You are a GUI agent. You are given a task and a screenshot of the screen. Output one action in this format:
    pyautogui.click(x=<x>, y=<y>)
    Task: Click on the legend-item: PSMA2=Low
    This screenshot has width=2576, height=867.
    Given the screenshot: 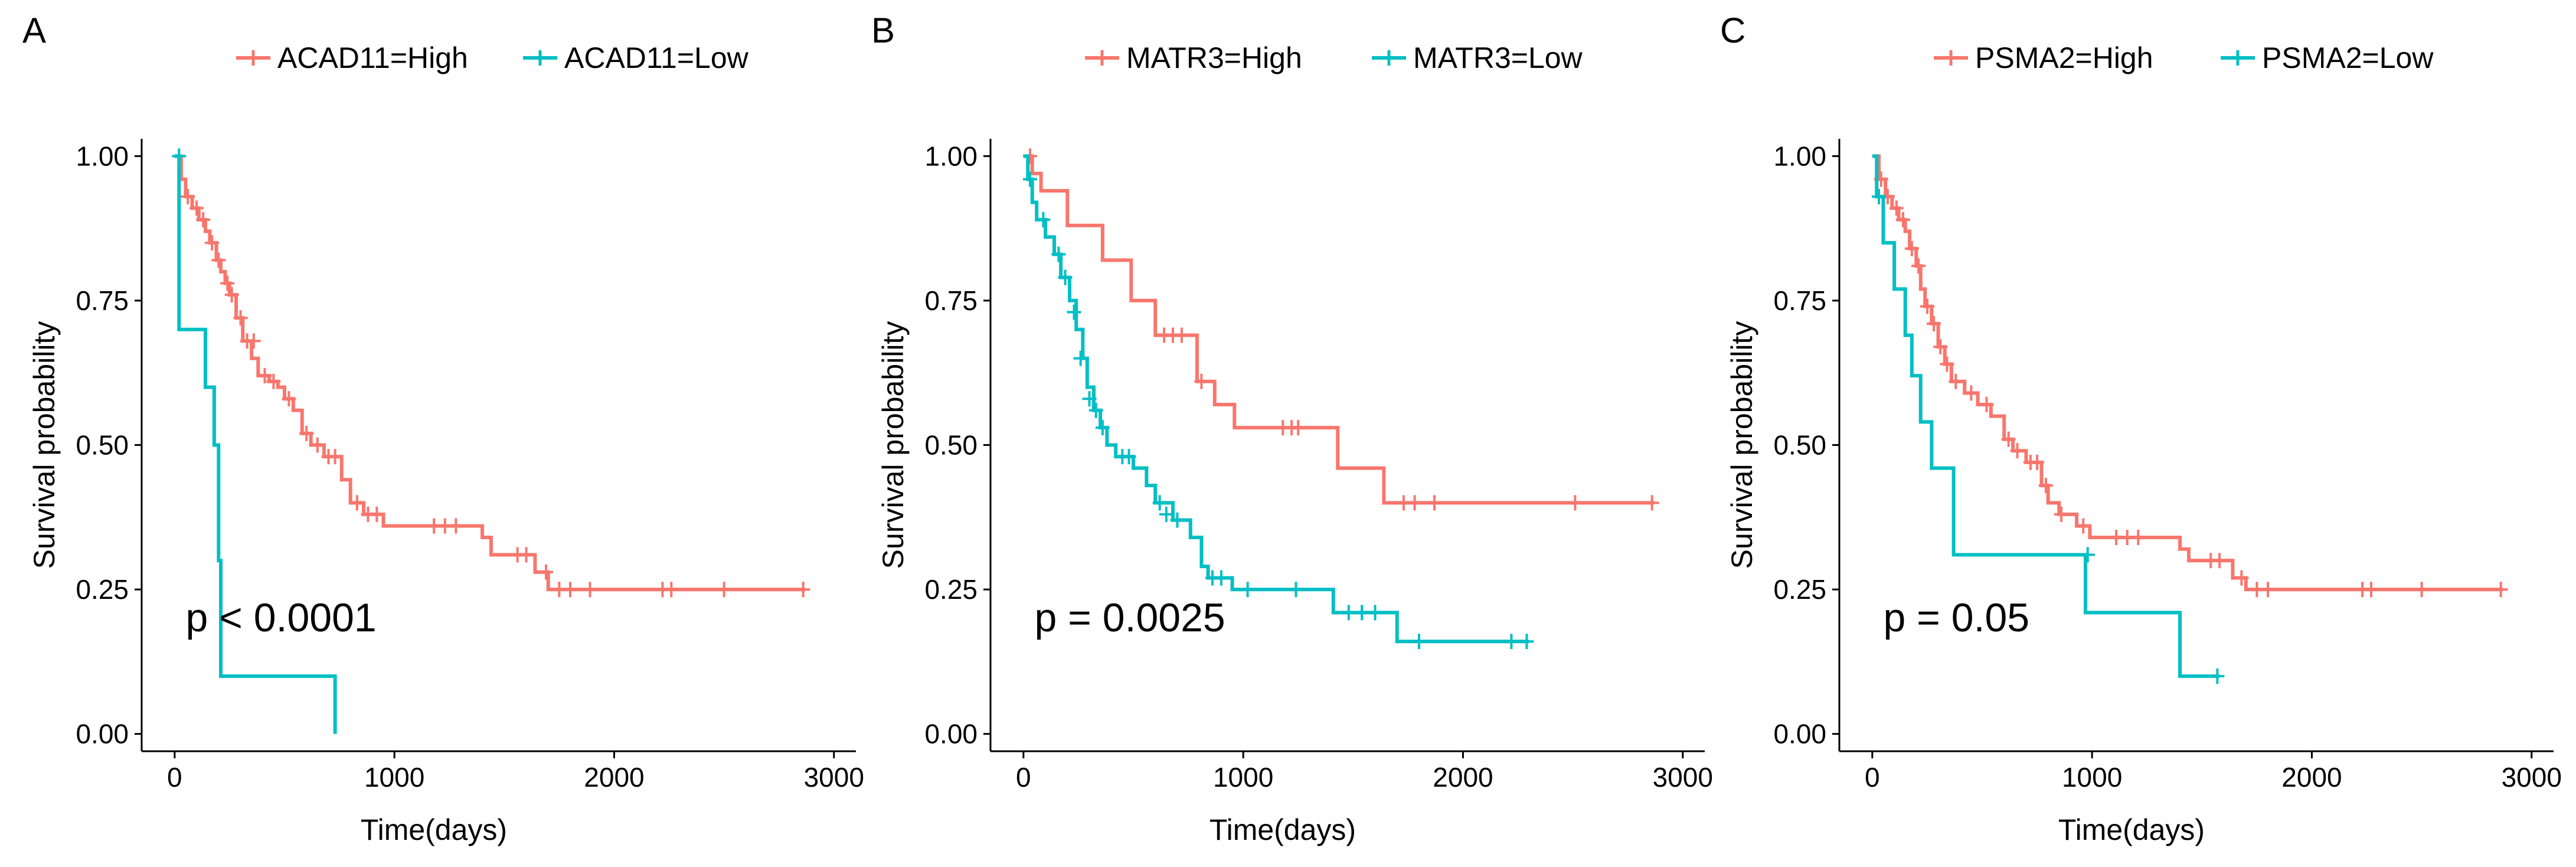 What is the action you would take?
    pyautogui.click(x=2327, y=58)
    